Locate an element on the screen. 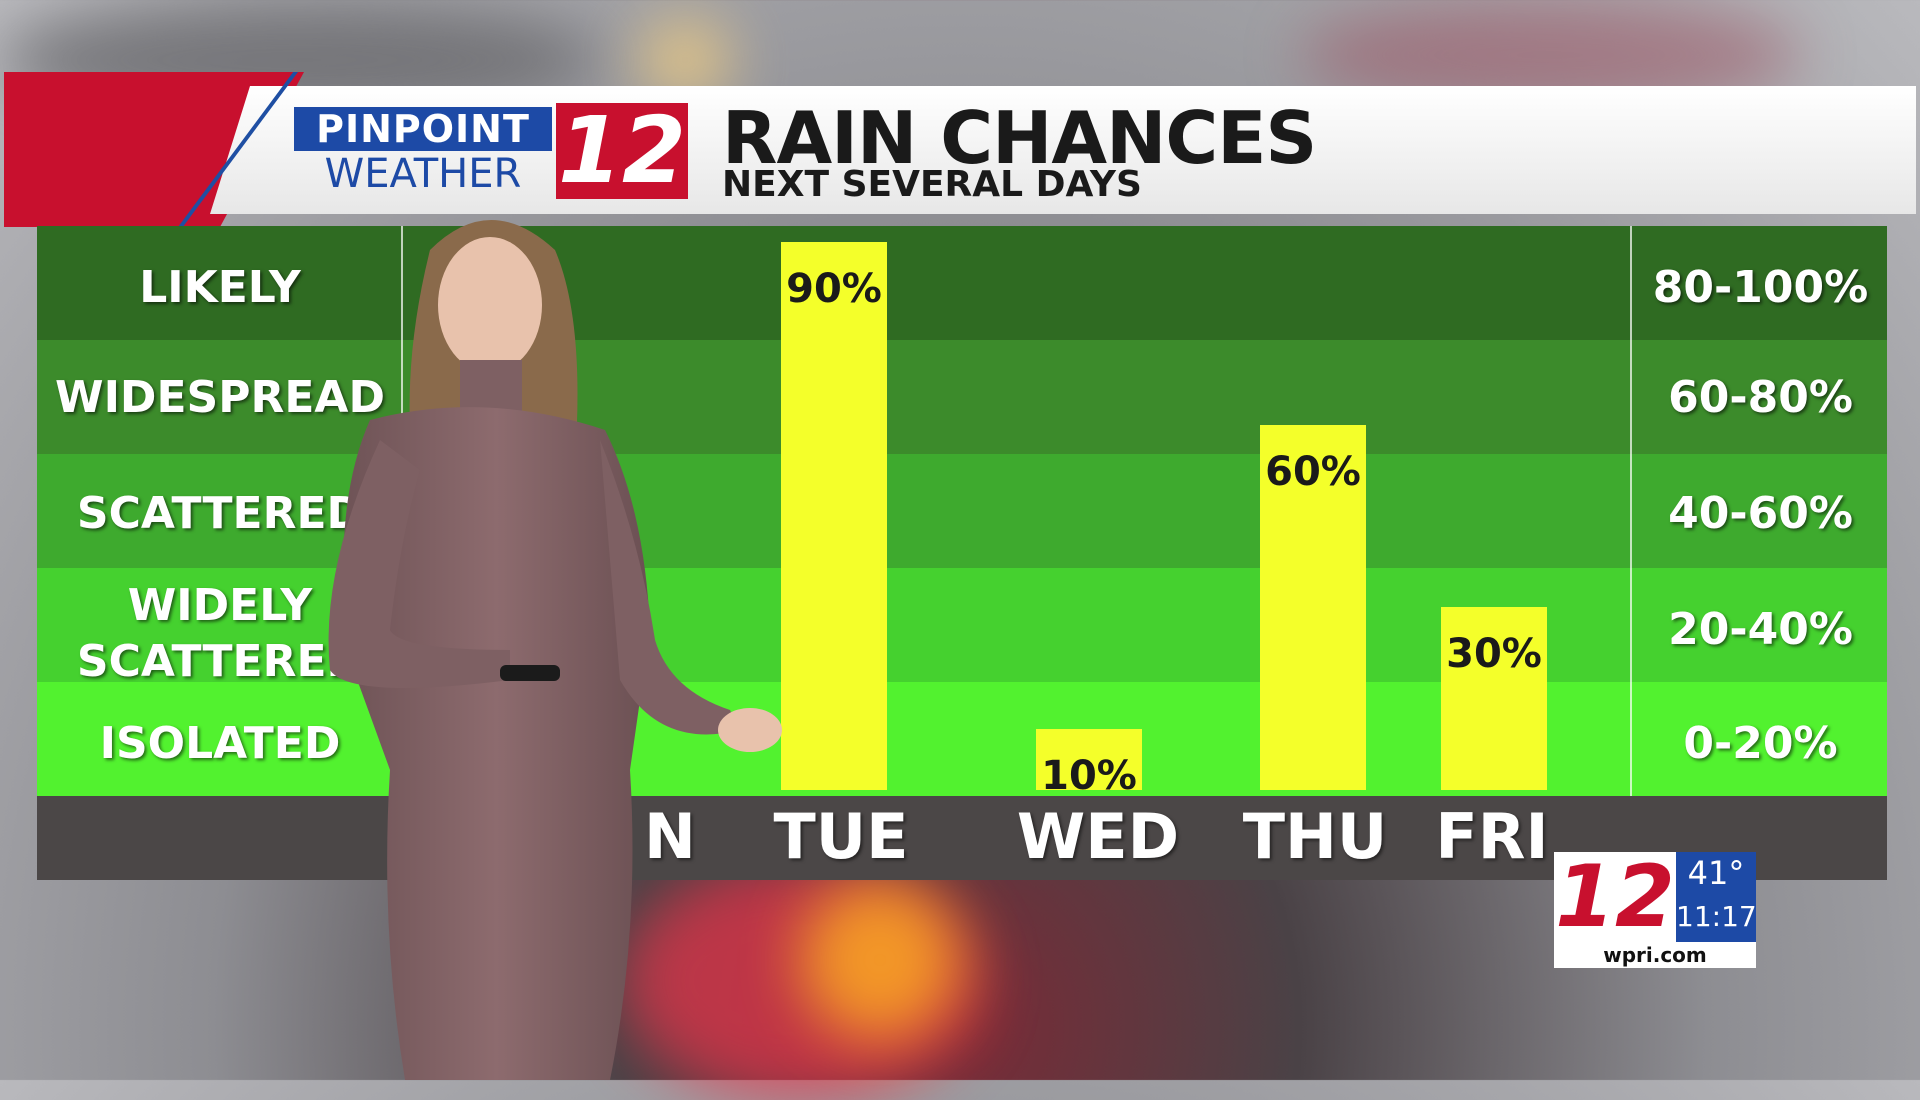 This screenshot has height=1100, width=1920. day-label-thu: THU is located at coordinates (1315, 836).